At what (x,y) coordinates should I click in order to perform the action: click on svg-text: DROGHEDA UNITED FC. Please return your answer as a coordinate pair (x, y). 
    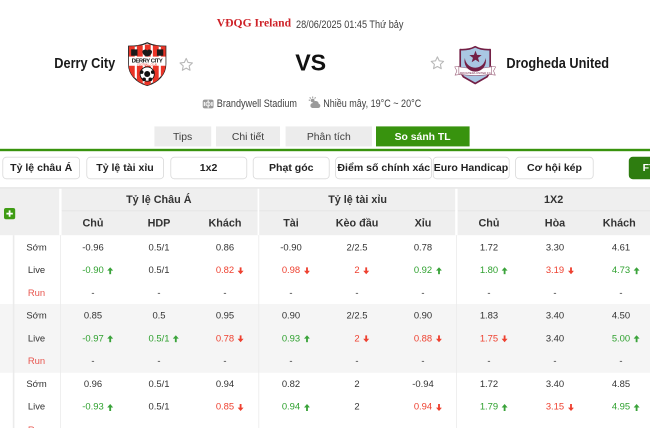
    Looking at the image, I should click on (475, 73).